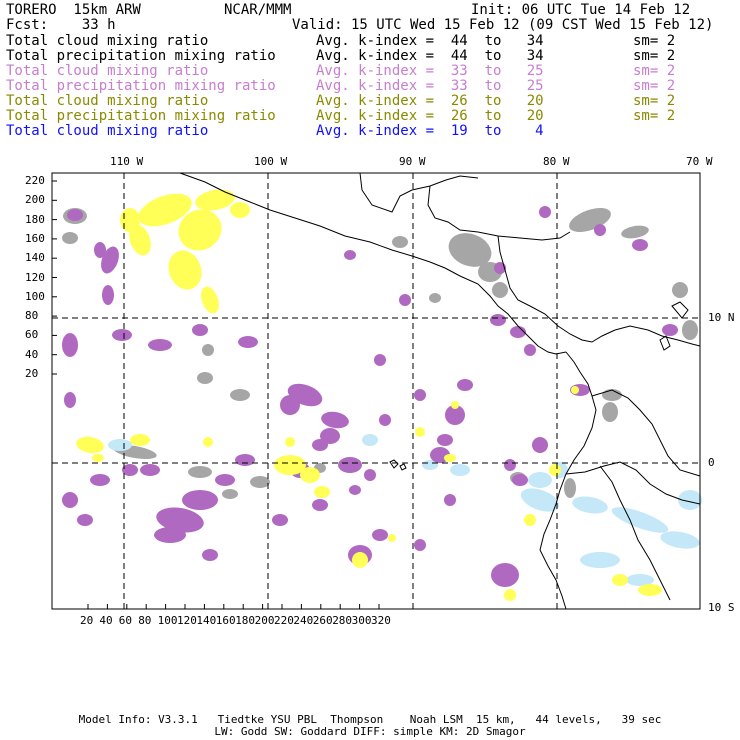 The width and height of the screenshot is (740, 740). I want to click on y-tick-label: 200, so click(35, 200).